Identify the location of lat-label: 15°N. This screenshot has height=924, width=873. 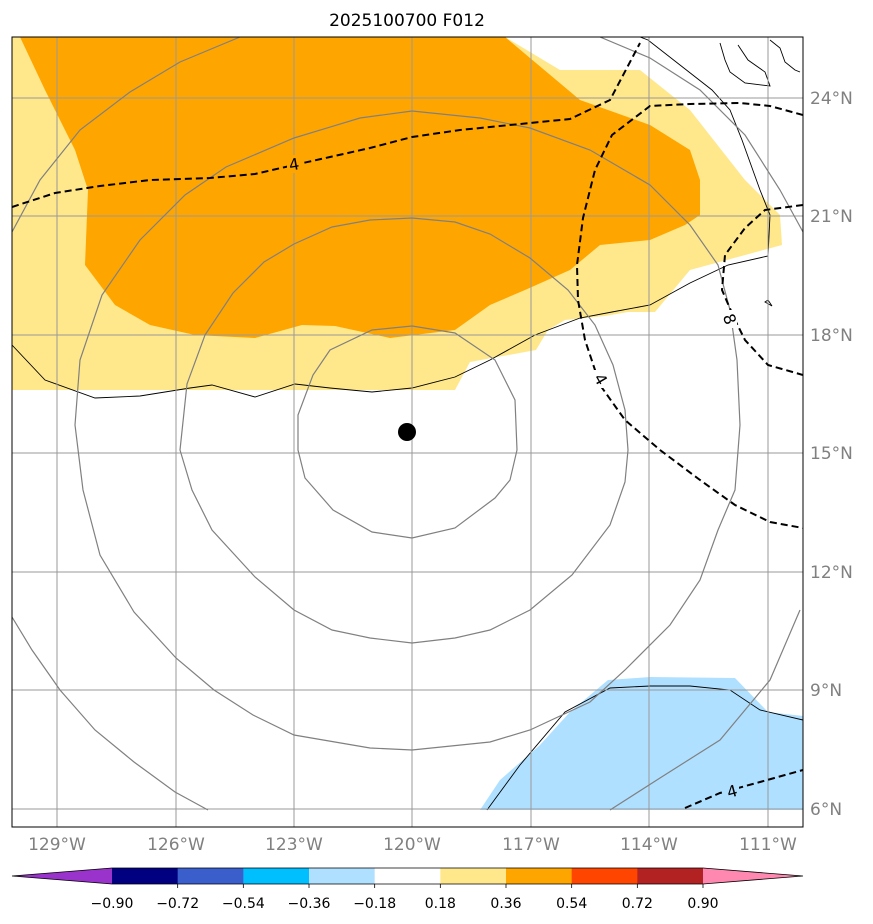
(831, 454).